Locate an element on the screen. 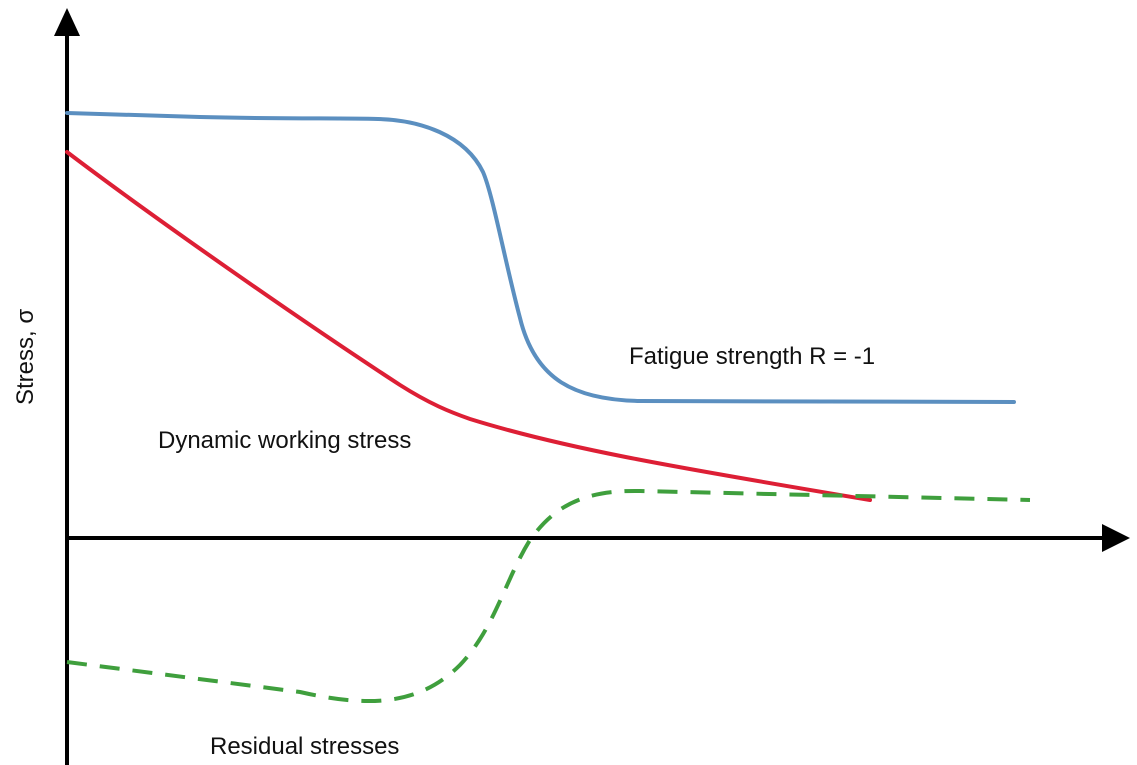  fatigue-strength-label: Fatigue strength R = -1 is located at coordinates (752, 356).